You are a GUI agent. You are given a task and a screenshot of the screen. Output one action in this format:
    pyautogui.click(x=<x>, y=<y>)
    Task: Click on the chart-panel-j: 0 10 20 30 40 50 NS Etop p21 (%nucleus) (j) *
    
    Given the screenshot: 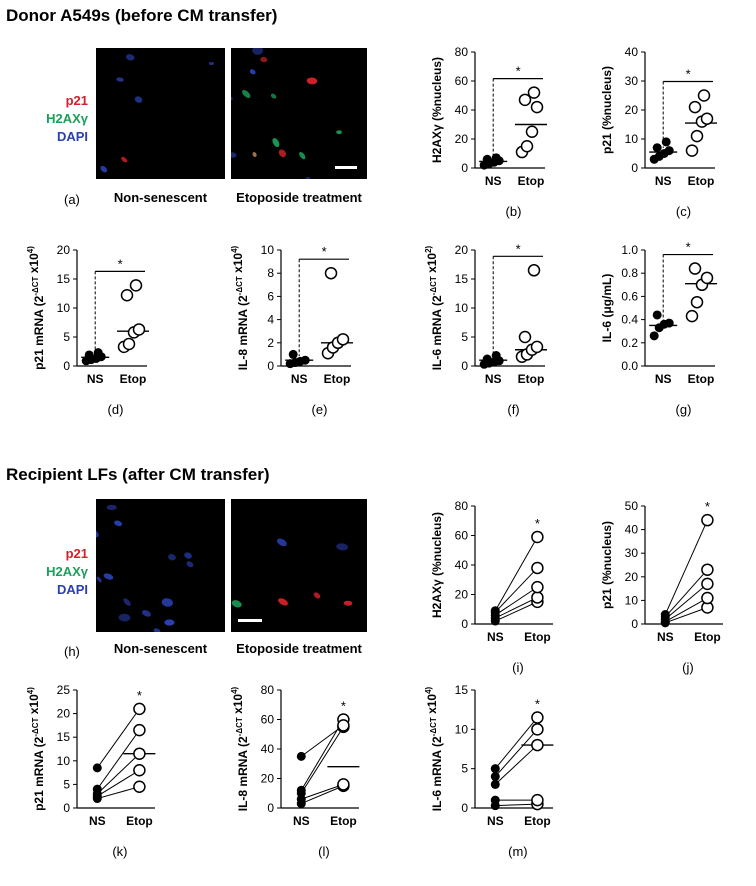 What is the action you would take?
    pyautogui.click(x=661, y=587)
    